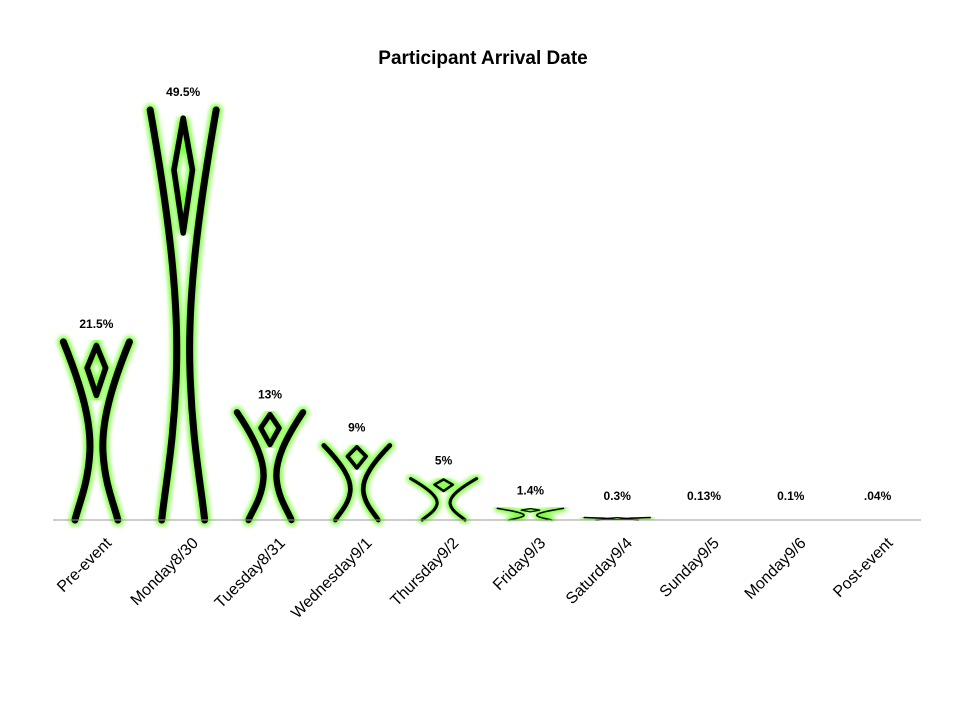 The height and width of the screenshot is (720, 960). Describe the element at coordinates (84, 564) in the screenshot. I see `tick-label: Pre-event` at that location.